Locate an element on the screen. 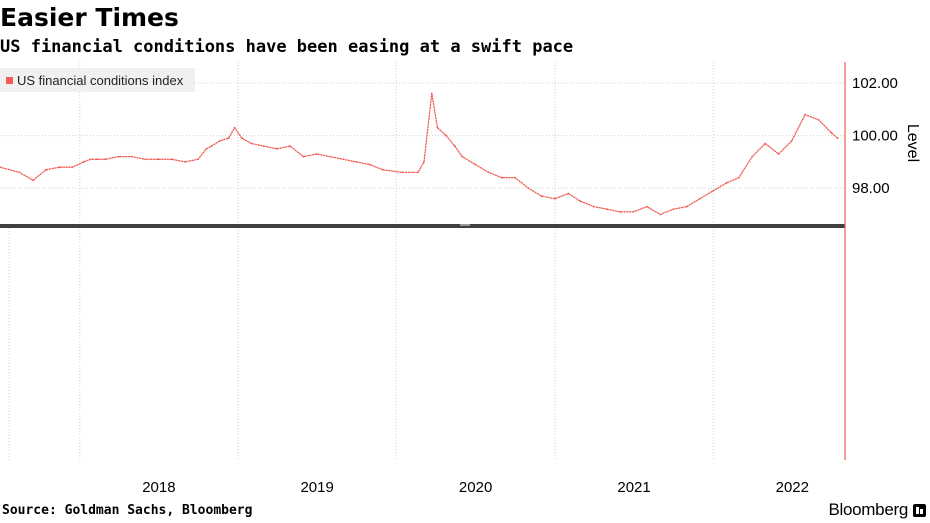 The height and width of the screenshot is (523, 930). legend-swatch is located at coordinates (9, 80).